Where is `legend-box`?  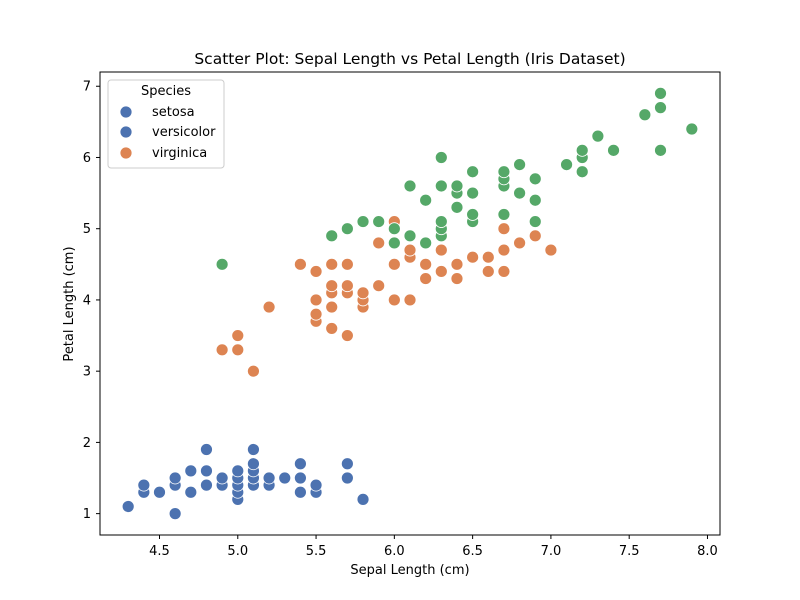
legend-box is located at coordinates (166, 124).